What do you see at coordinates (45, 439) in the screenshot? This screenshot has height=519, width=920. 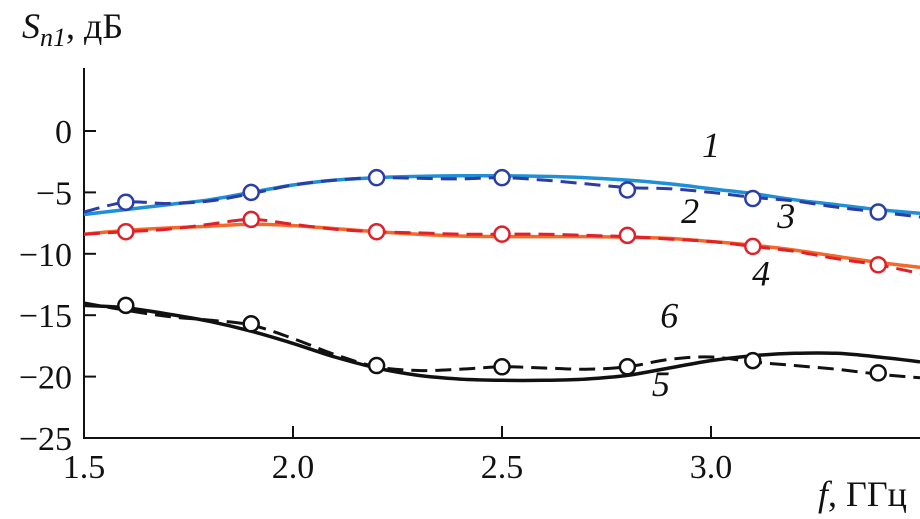 I see `y-tick-label: −25` at bounding box center [45, 439].